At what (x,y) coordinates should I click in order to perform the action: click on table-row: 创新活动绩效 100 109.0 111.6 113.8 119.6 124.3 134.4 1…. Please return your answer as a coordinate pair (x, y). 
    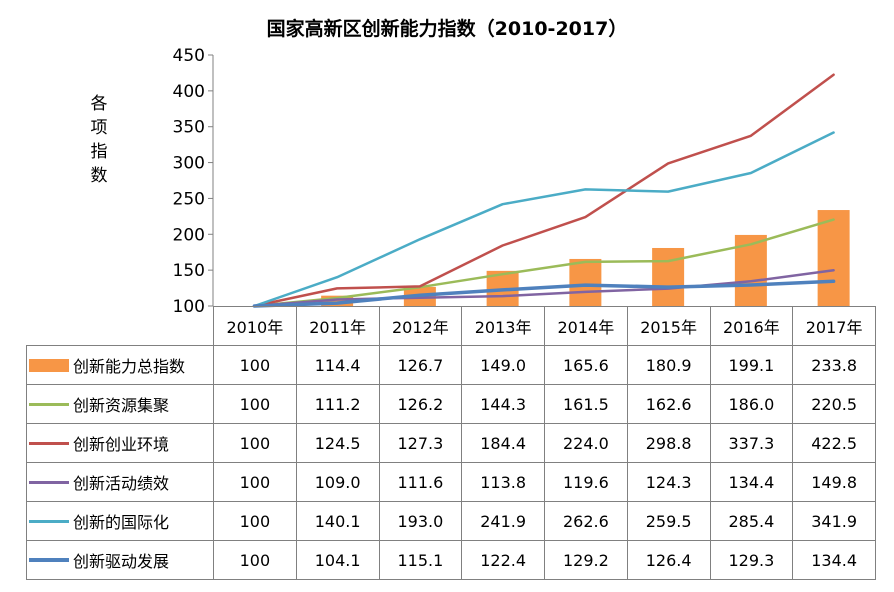
    Looking at the image, I should click on (451, 482).